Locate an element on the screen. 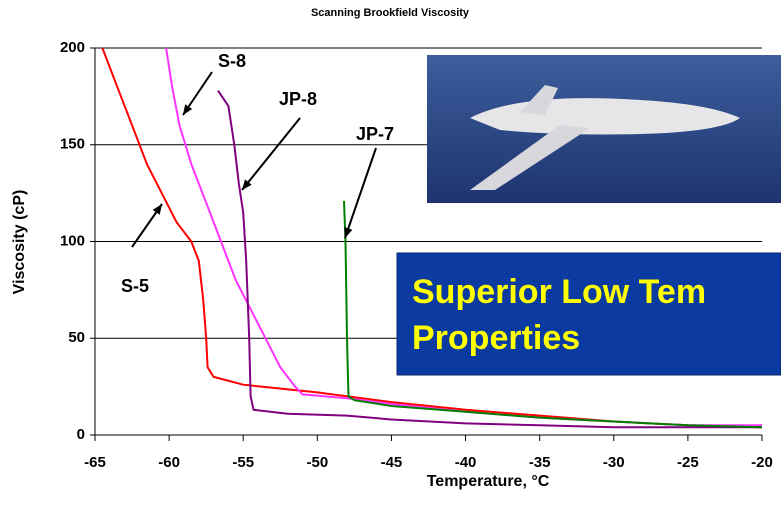 The height and width of the screenshot is (522, 781). callout: Superior Low Tem Properties is located at coordinates (588, 314).